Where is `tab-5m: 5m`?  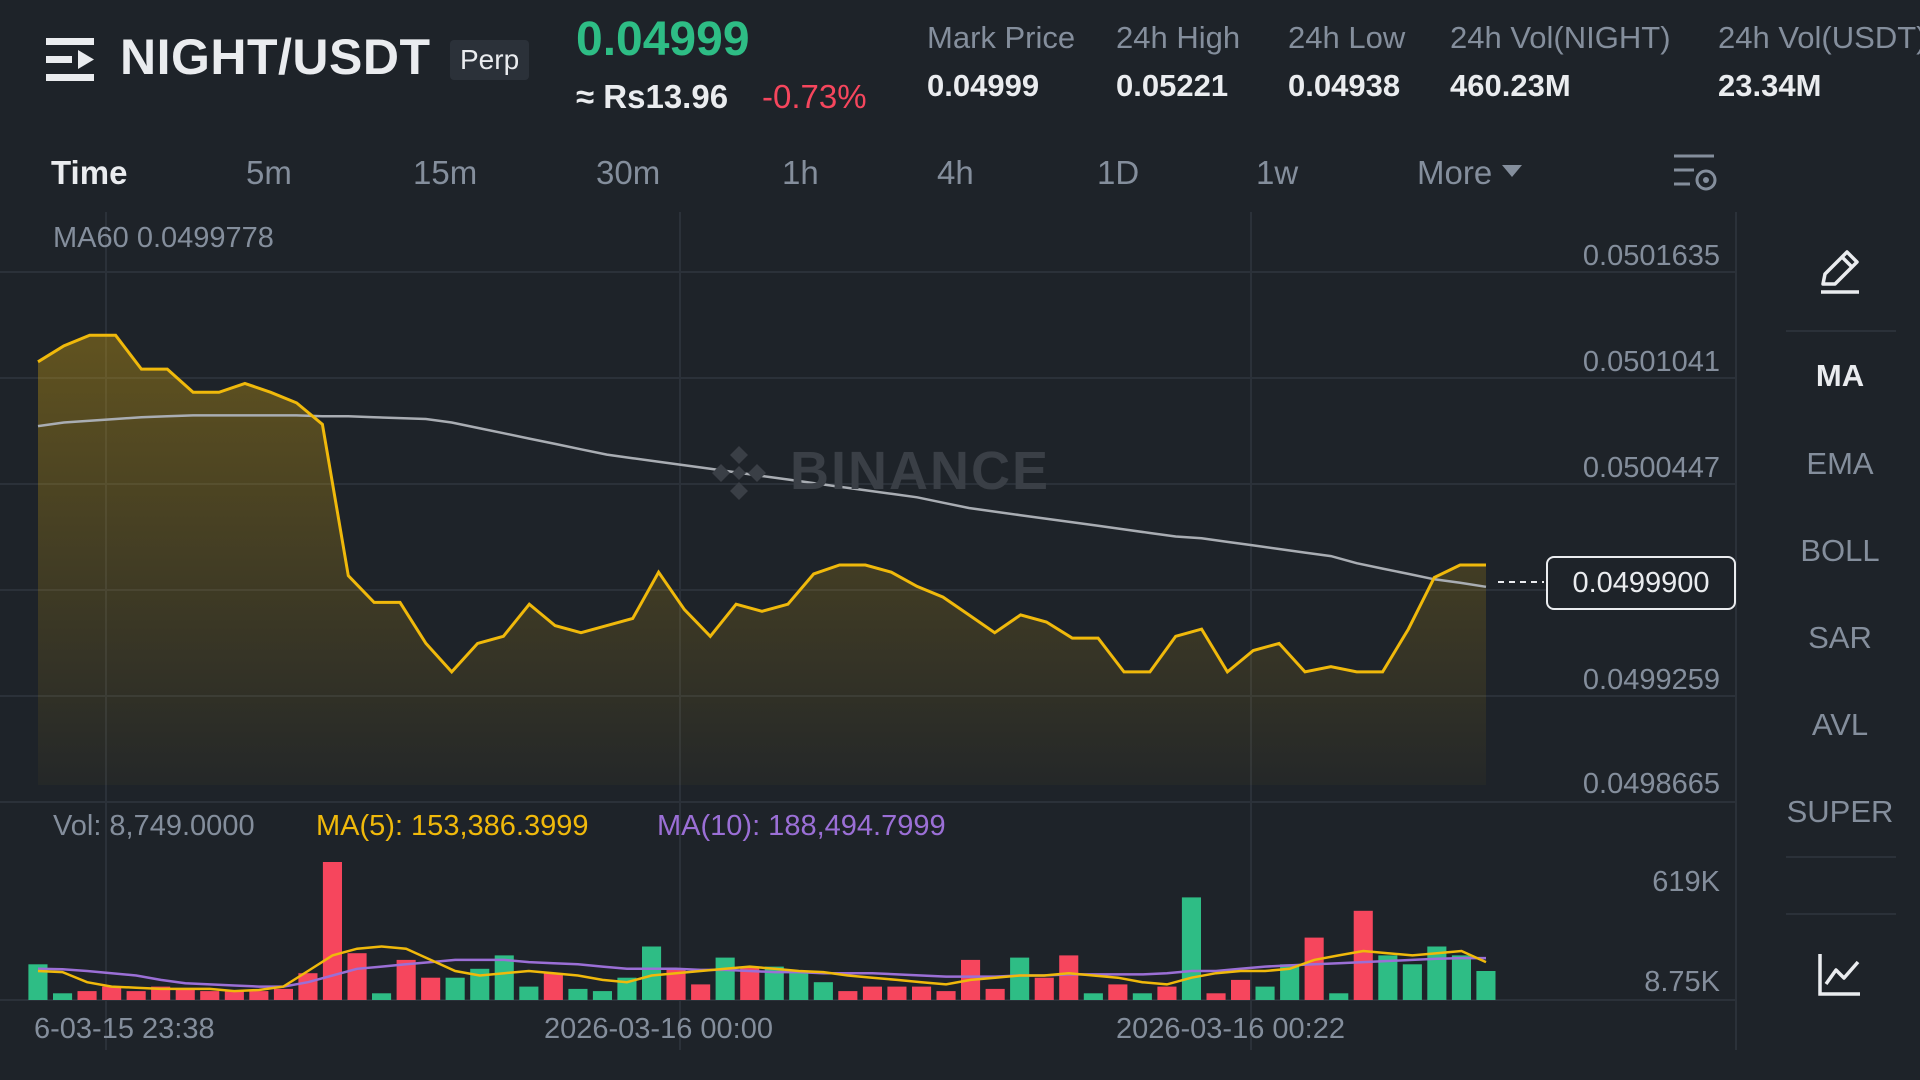
tab-5m: 5m is located at coordinates (269, 172).